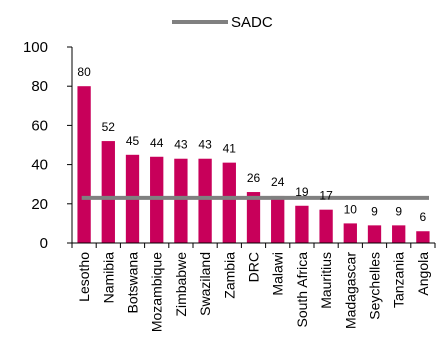 Image resolution: width=444 pixels, height=349 pixels. I want to click on category-label-botswana: Botswana, so click(133, 283).